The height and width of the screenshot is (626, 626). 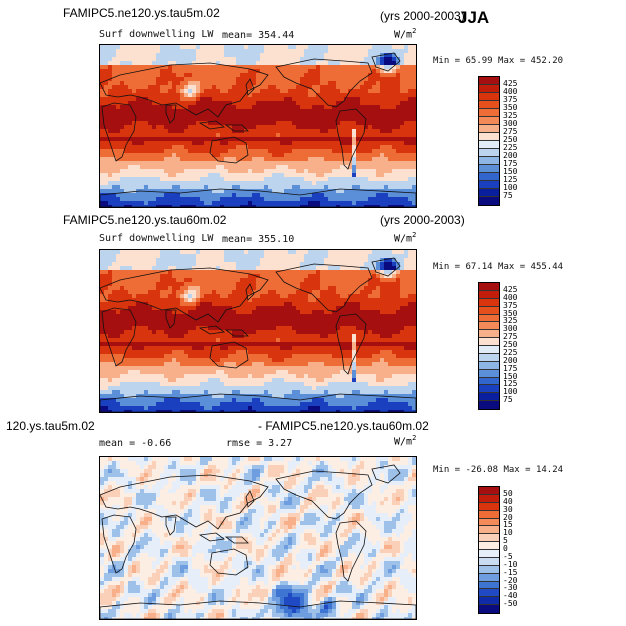 What do you see at coordinates (508, 525) in the screenshot?
I see `colorbar-tick-label: 15` at bounding box center [508, 525].